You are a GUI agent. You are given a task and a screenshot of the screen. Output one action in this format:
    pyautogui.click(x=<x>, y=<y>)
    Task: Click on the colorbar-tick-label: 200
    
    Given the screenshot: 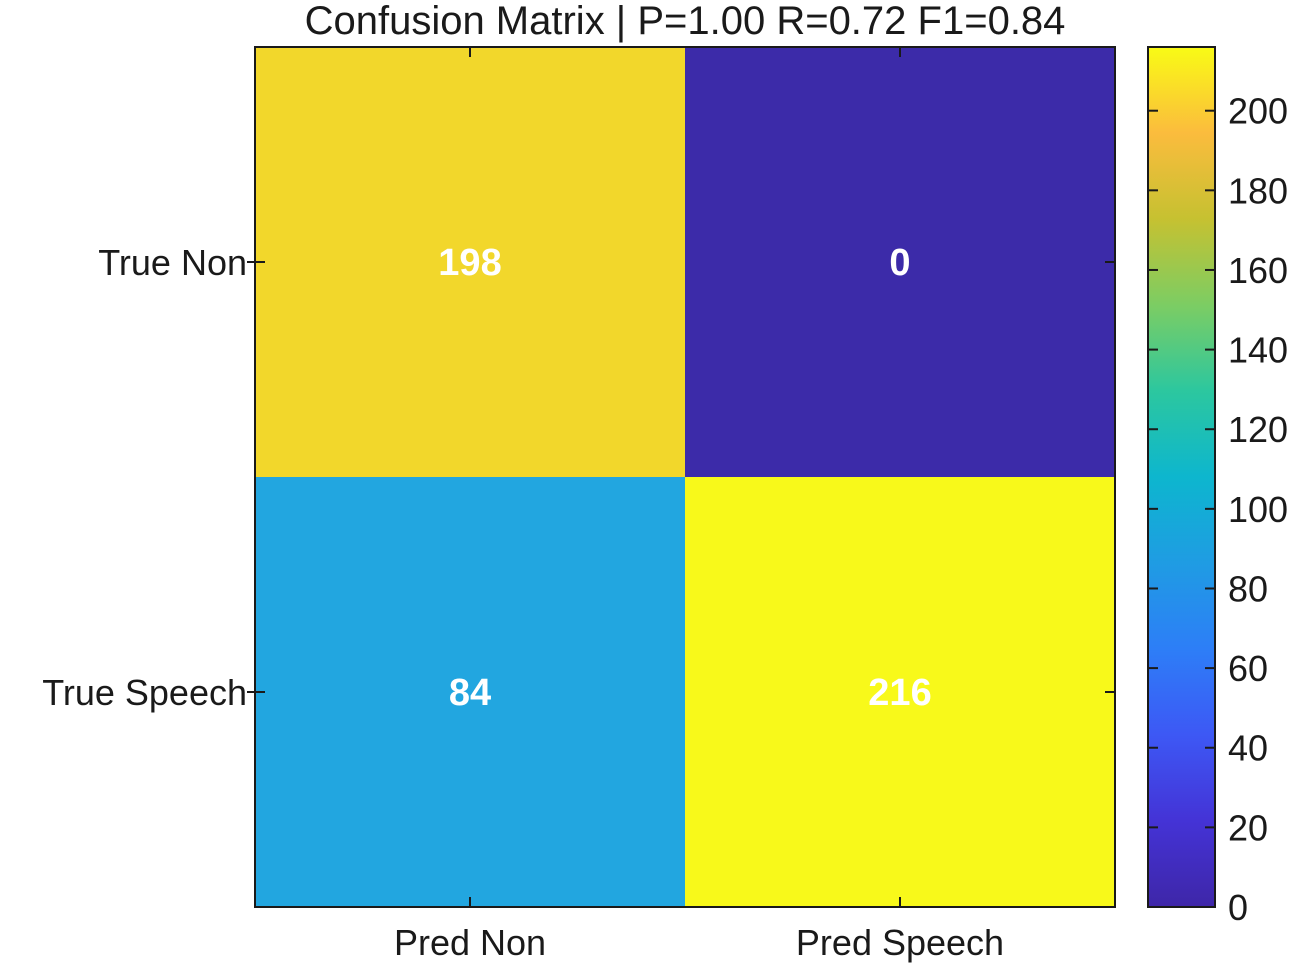 What is the action you would take?
    pyautogui.click(x=1258, y=111)
    